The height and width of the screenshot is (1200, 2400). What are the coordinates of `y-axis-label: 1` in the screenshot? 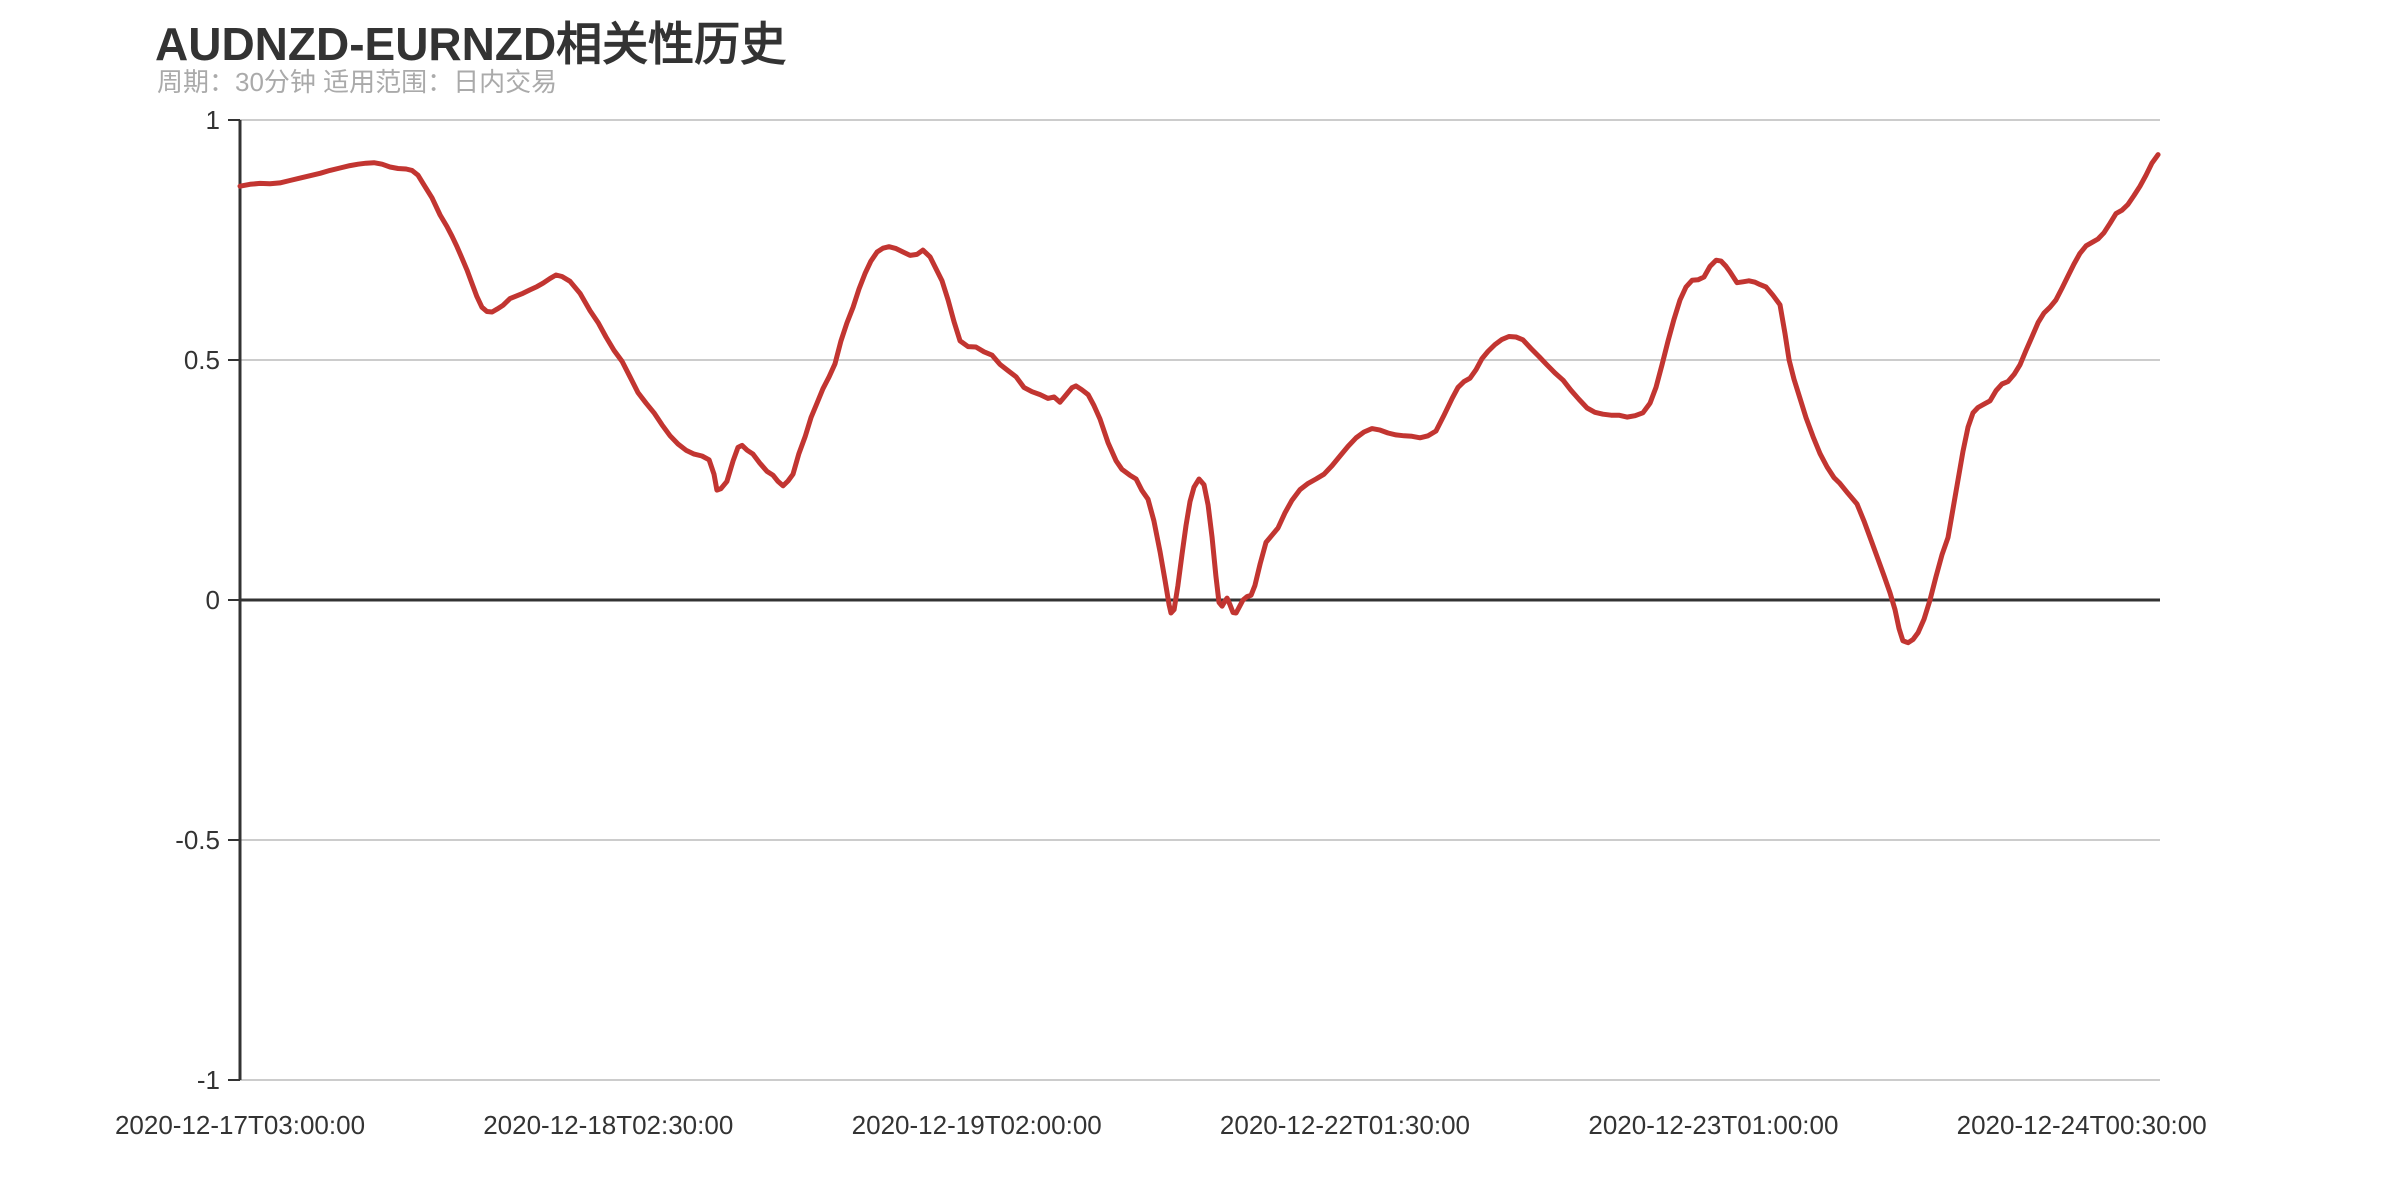 It's located at (213, 120).